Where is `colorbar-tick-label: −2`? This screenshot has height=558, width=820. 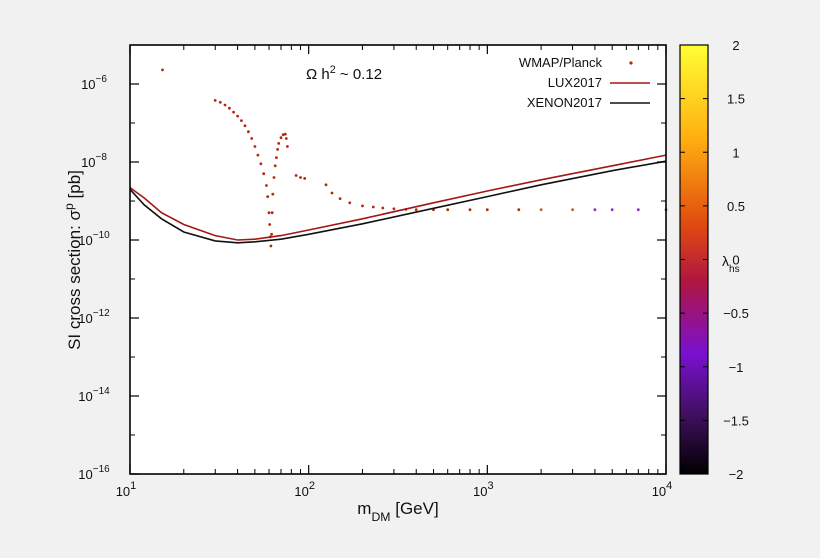 colorbar-tick-label: −2 is located at coordinates (736, 474).